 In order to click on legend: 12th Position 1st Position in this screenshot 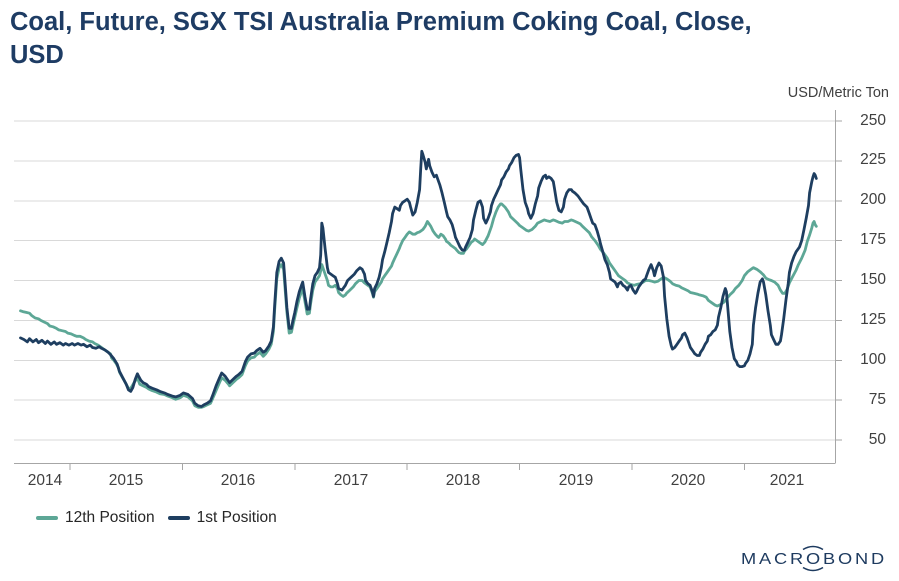, I will do `click(156, 518)`.